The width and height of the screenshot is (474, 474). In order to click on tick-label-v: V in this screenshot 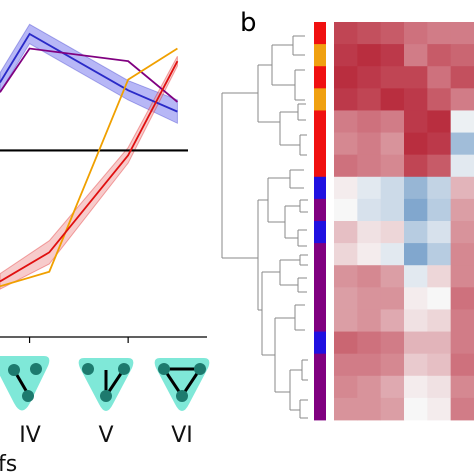, I will do `click(105, 435)`.